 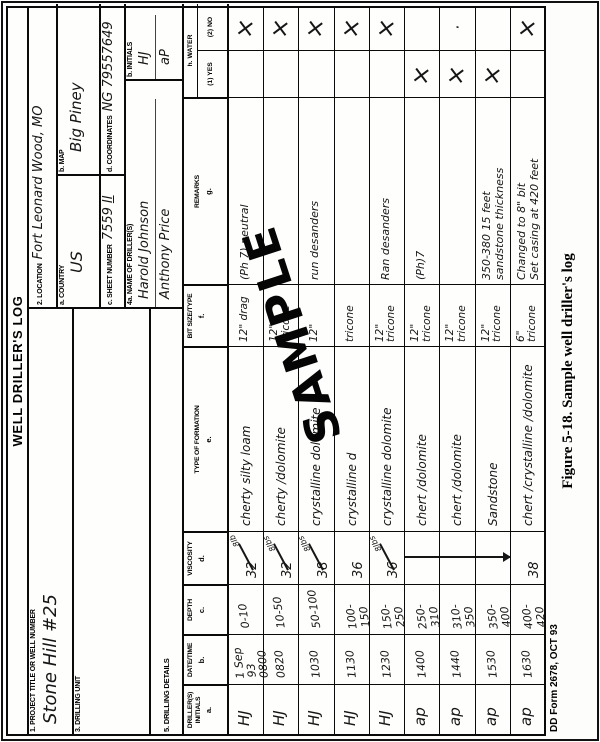 I want to click on header-formation: TYPE OF FORMATION e., so click(x=206, y=438).